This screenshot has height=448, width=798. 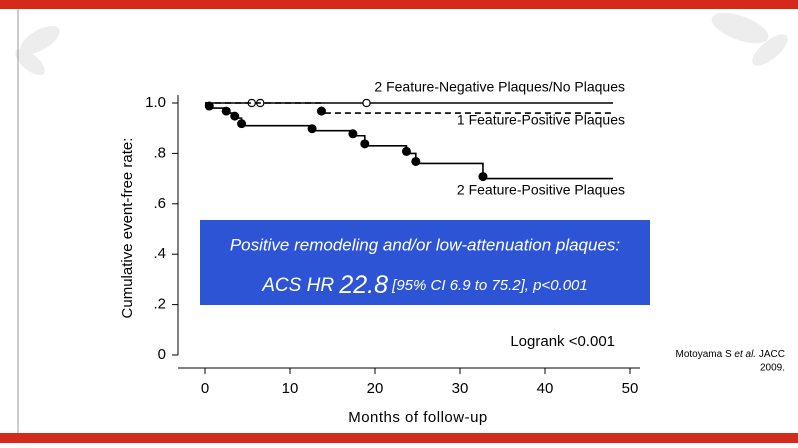 I want to click on series-label: 2 Feature-Negative Plaques/No Plaques, so click(x=499, y=87).